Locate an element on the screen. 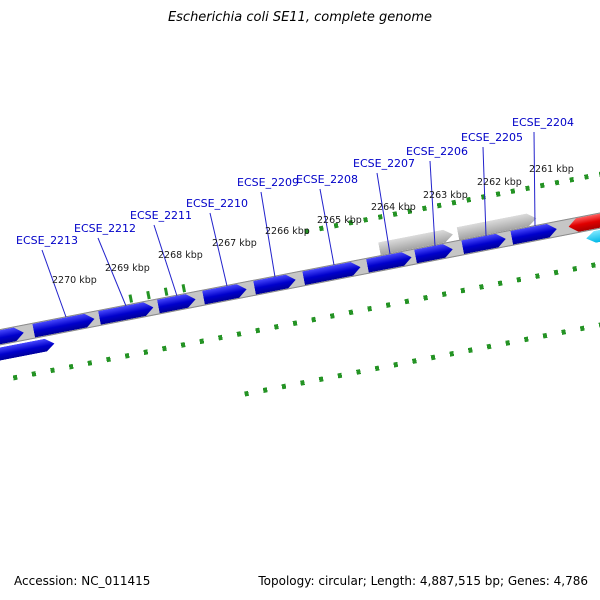 The width and height of the screenshot is (600, 600). scale-tick-label: 2261 kbp is located at coordinates (551, 169).